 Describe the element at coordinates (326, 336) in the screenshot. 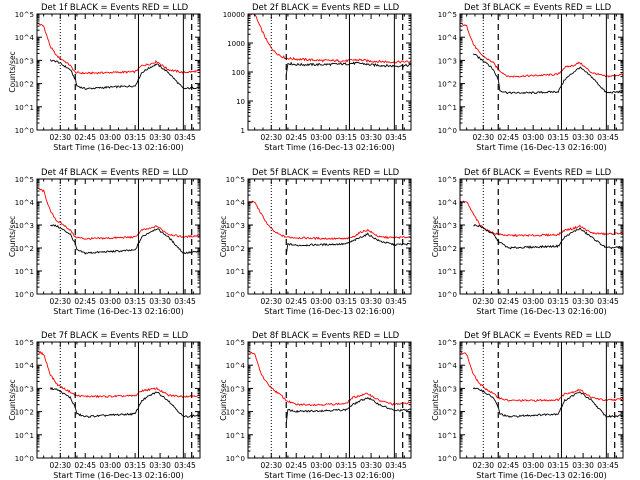

I see `panel-title: Det 8f BLACK = Events RED = LLD` at that location.